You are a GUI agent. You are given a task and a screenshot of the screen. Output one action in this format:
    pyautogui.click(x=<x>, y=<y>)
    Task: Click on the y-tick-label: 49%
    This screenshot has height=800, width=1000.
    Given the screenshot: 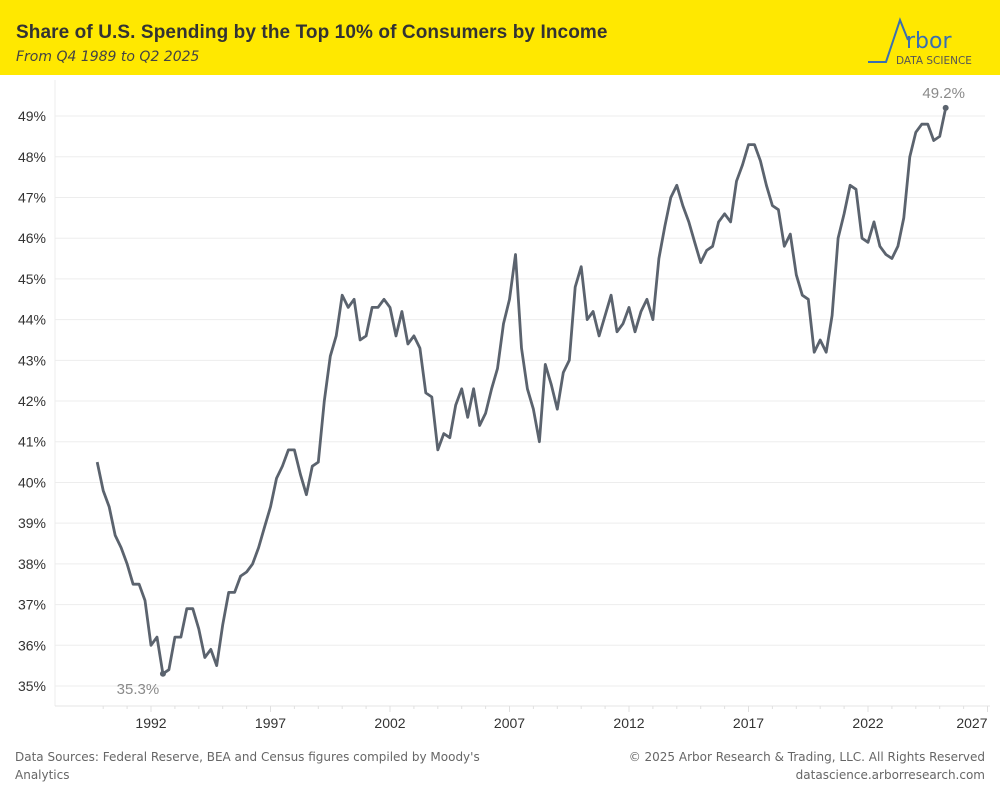 What is the action you would take?
    pyautogui.click(x=32, y=116)
    